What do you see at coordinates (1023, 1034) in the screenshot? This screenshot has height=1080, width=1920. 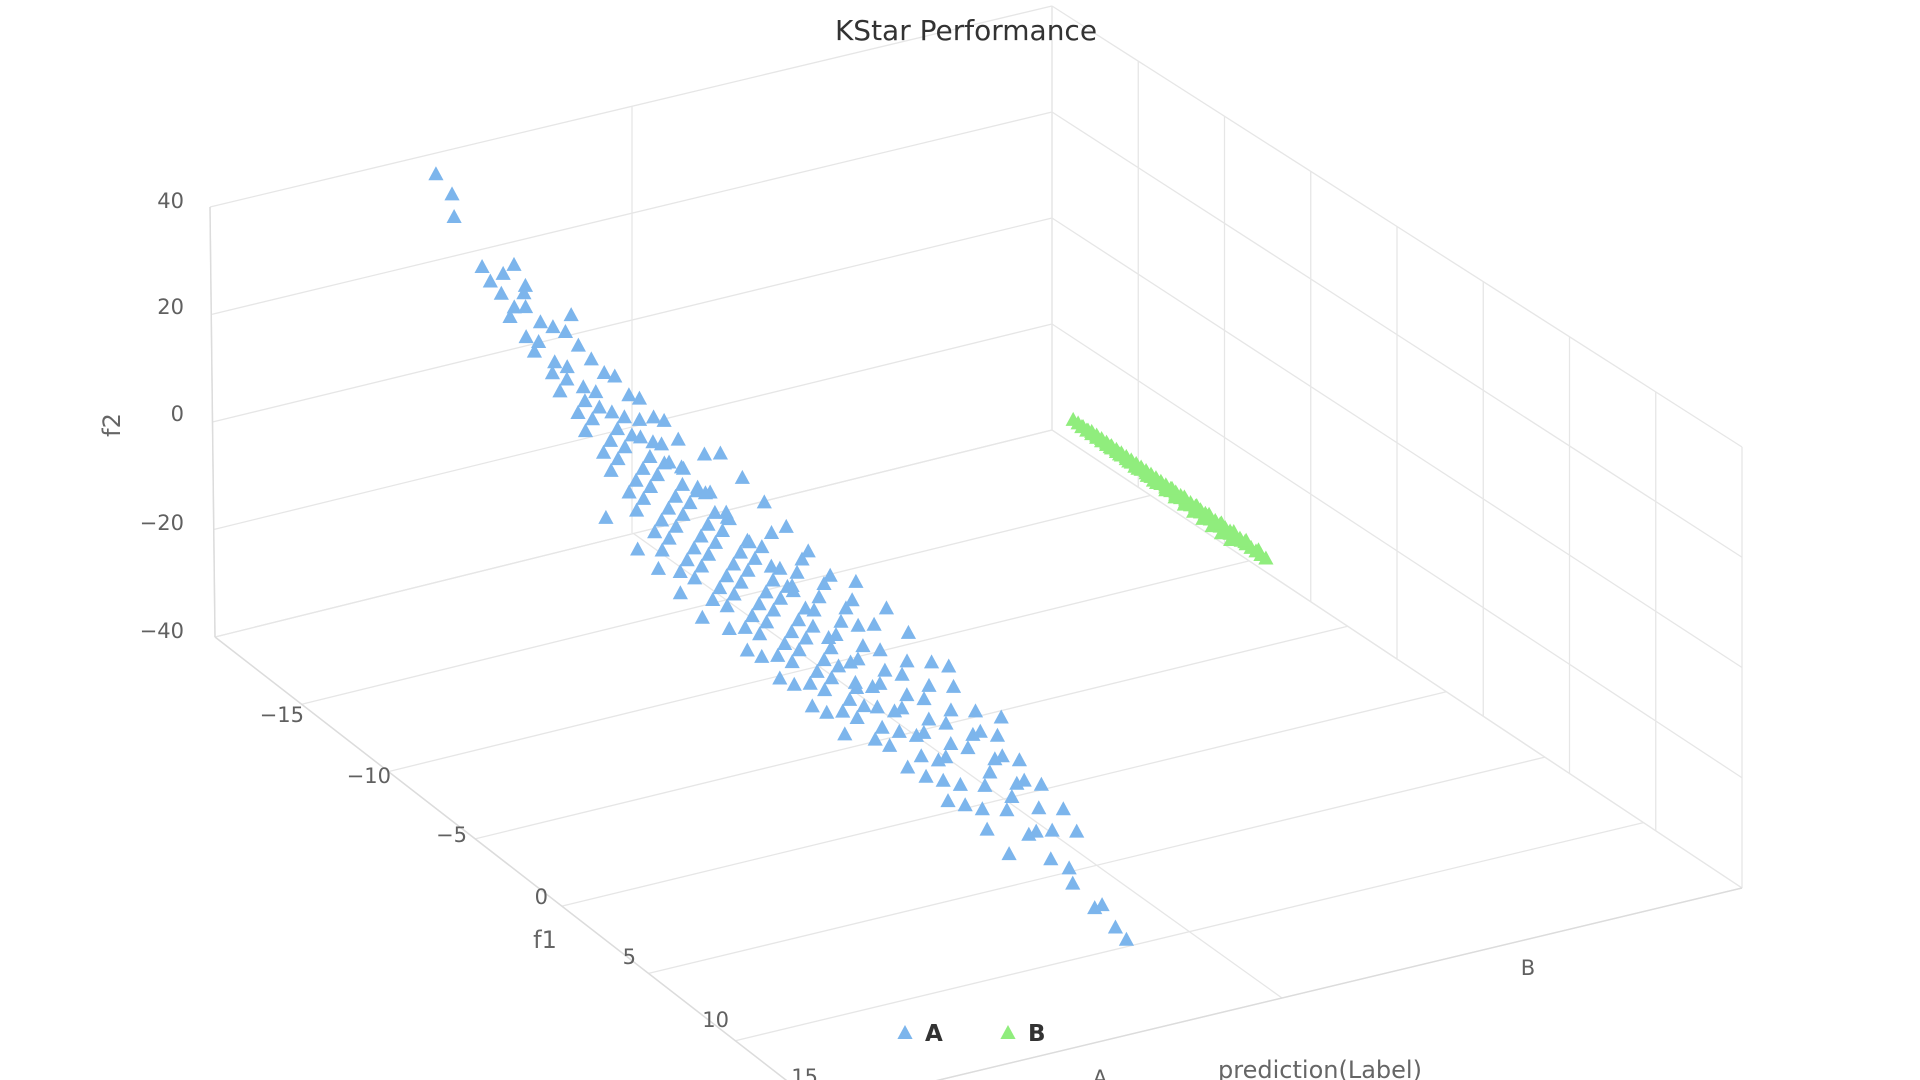 I see `legend-item-b: B` at bounding box center [1023, 1034].